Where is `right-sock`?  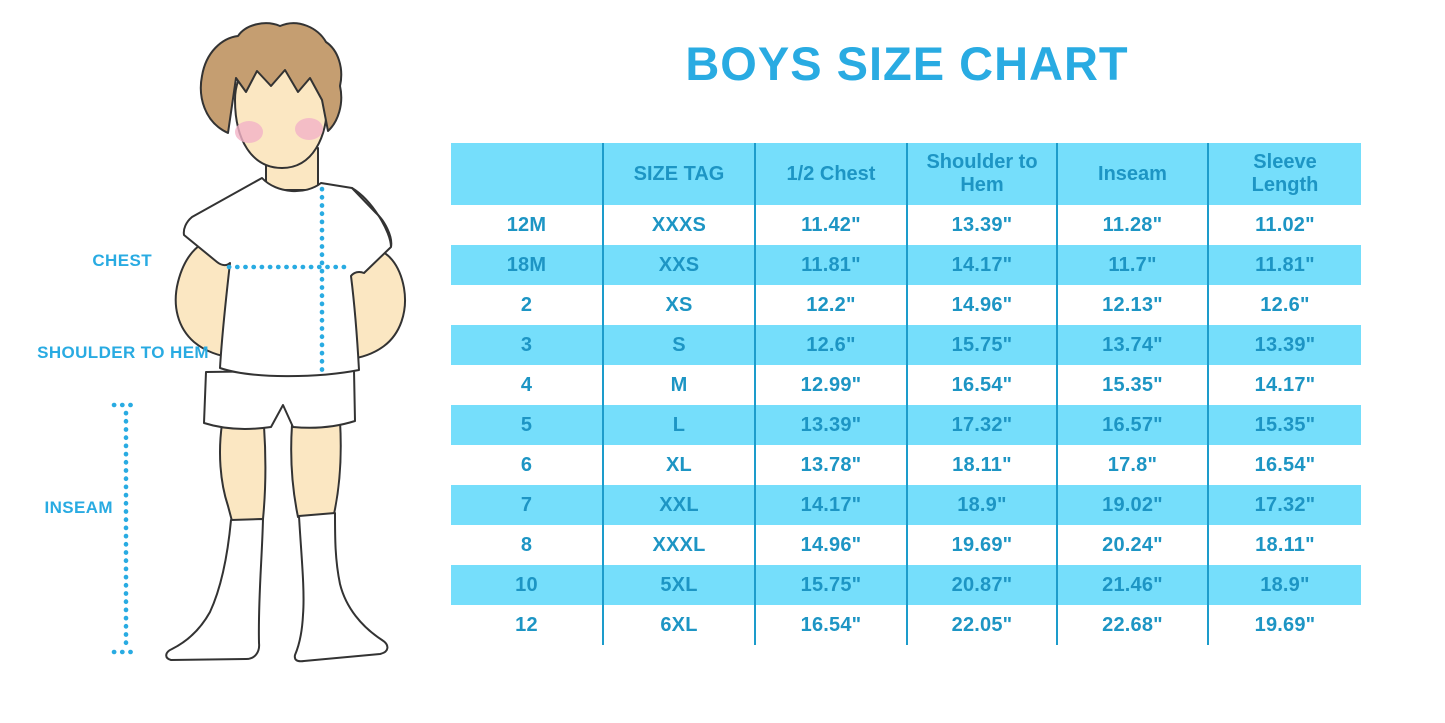 right-sock is located at coordinates (341, 587).